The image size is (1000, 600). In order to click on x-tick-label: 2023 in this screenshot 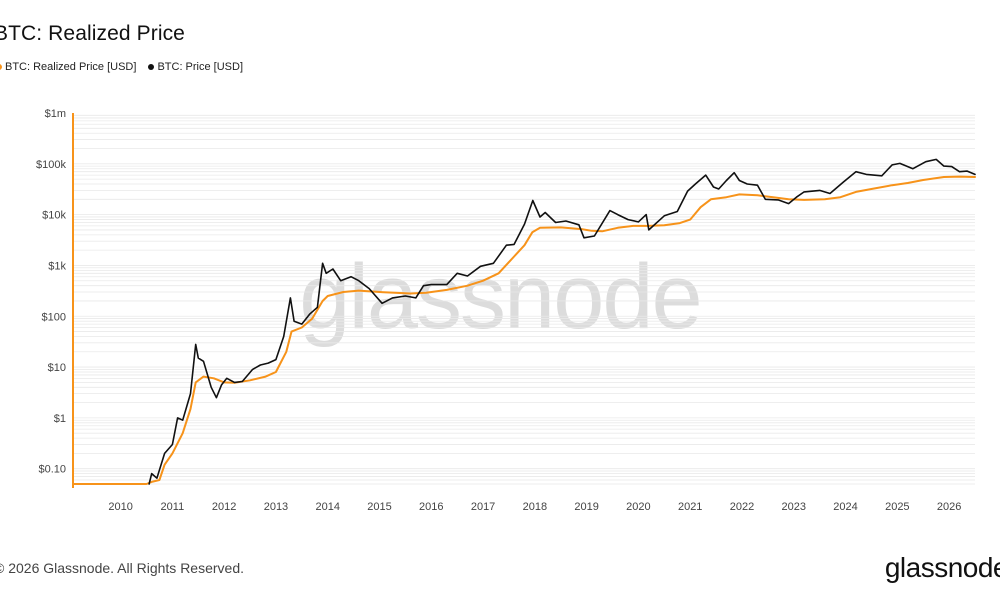, I will do `click(794, 507)`.